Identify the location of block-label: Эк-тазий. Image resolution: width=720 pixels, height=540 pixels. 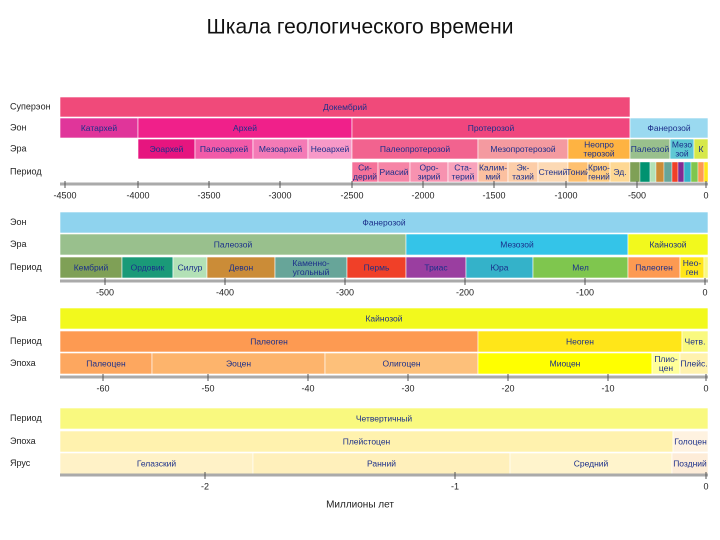
(523, 172).